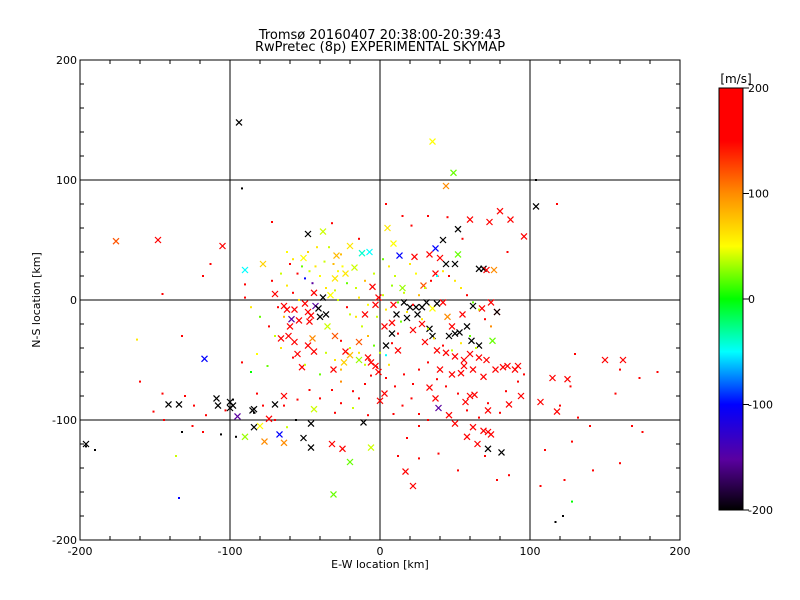  What do you see at coordinates (380, 551) in the screenshot?
I see `x-tick-label: 0` at bounding box center [380, 551].